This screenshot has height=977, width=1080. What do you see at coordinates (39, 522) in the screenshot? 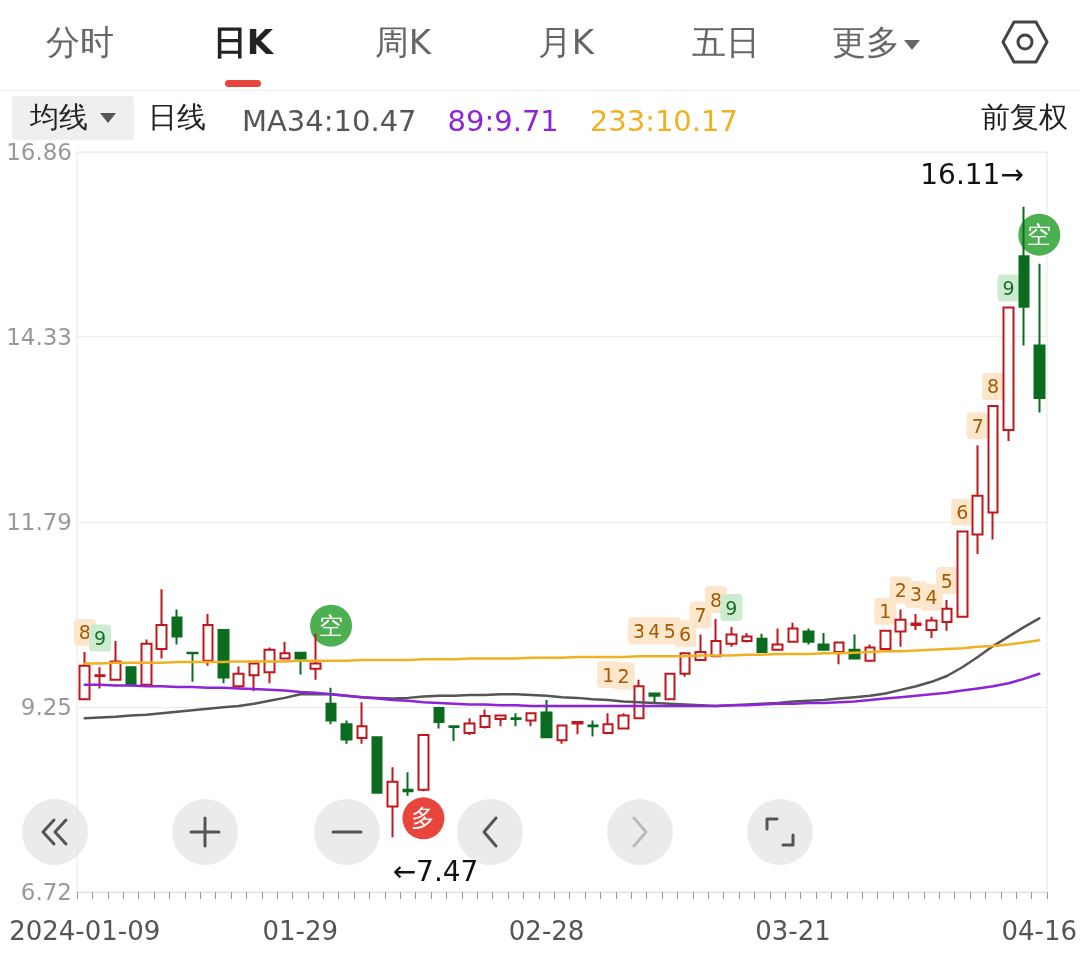
I see `y-tick-label: 11.79` at bounding box center [39, 522].